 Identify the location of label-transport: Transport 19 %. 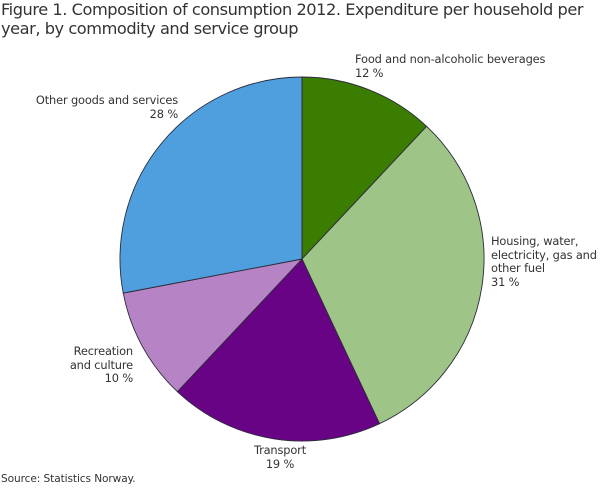
(280, 457).